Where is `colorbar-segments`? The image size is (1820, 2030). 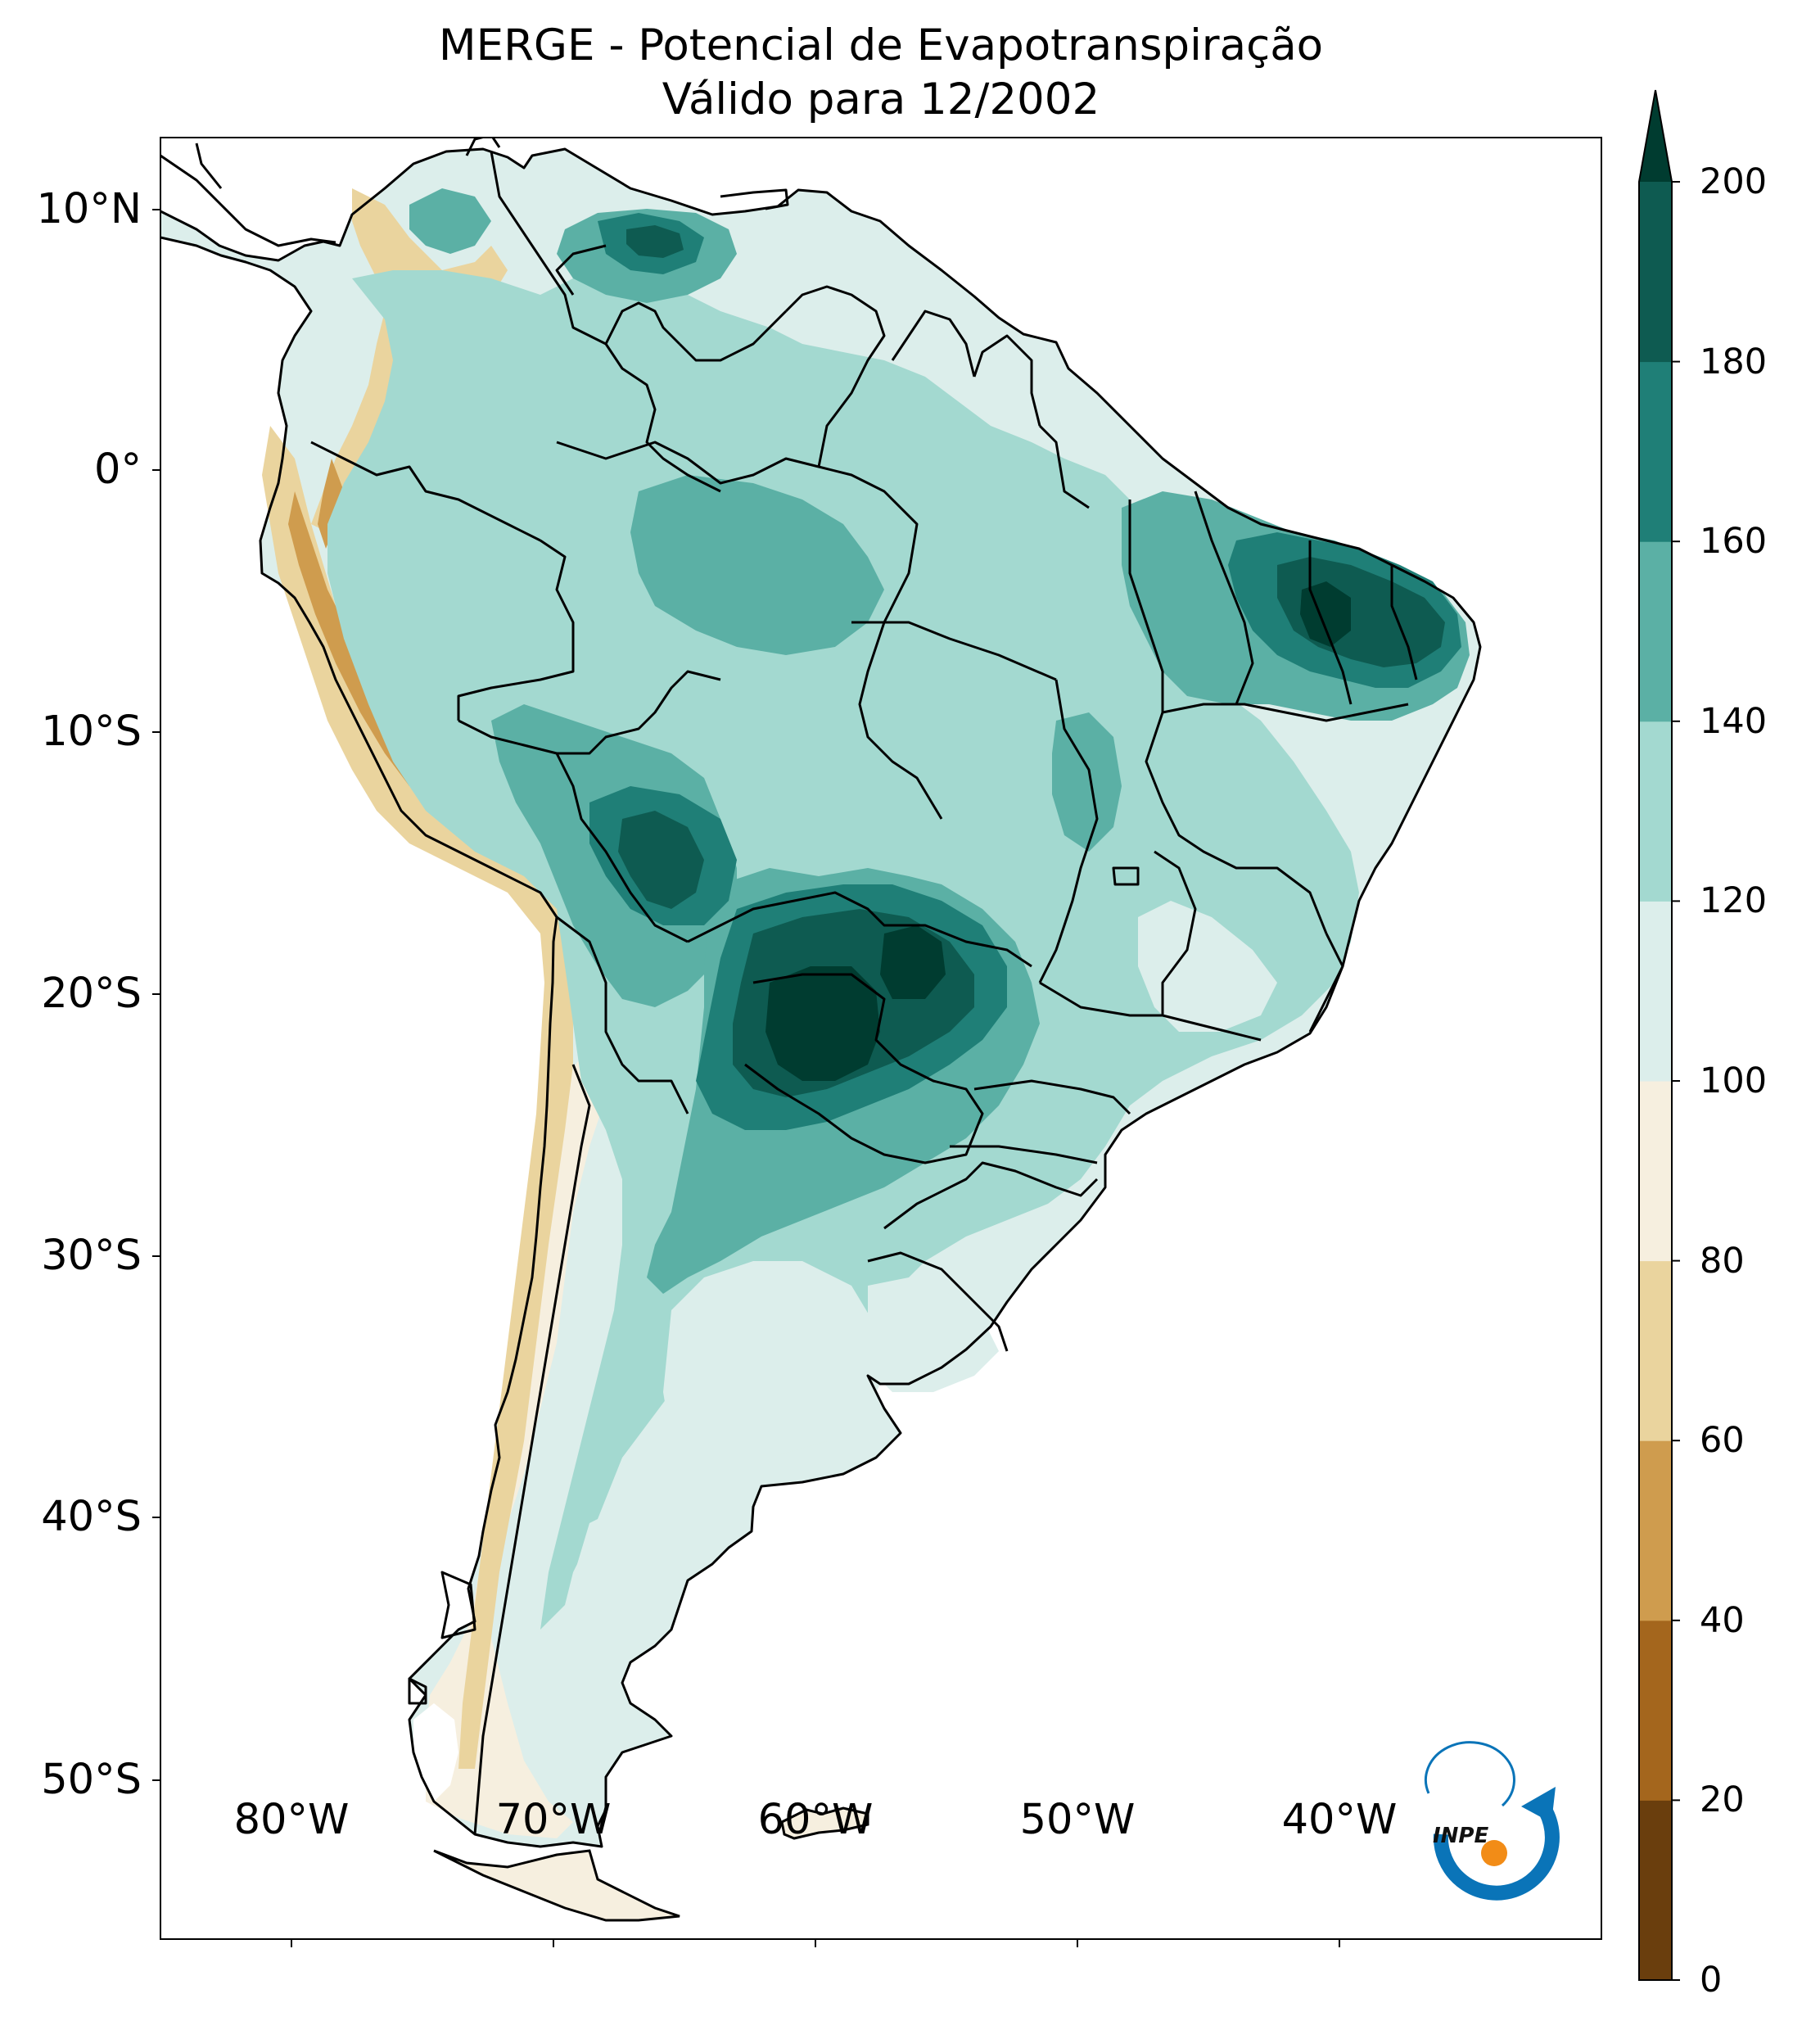
colorbar-segments is located at coordinates (1656, 1081).